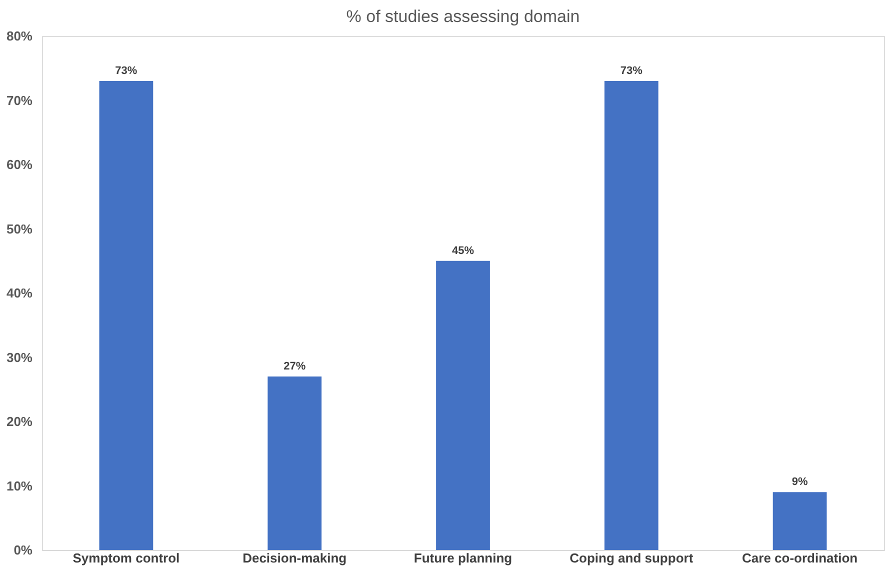  What do you see at coordinates (463, 558) in the screenshot?
I see `x-tick-label: Future planning` at bounding box center [463, 558].